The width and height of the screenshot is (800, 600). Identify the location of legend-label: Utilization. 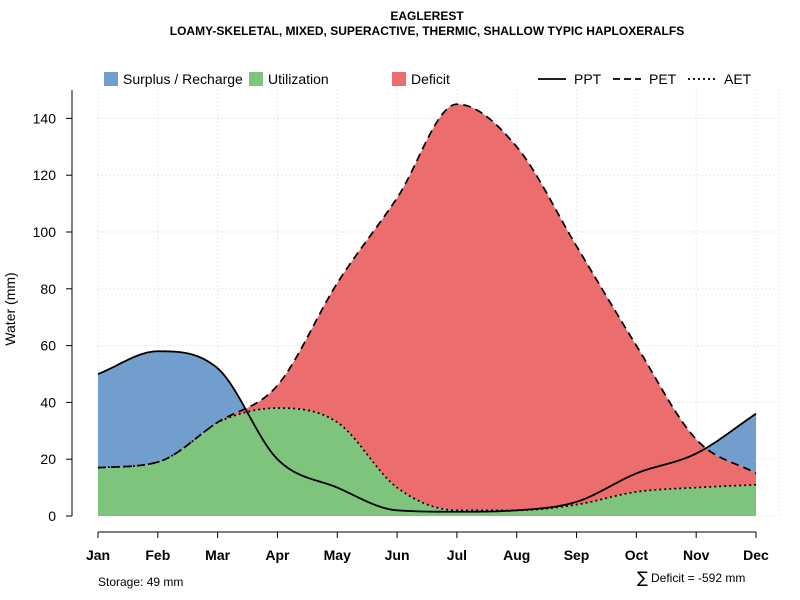
(298, 79).